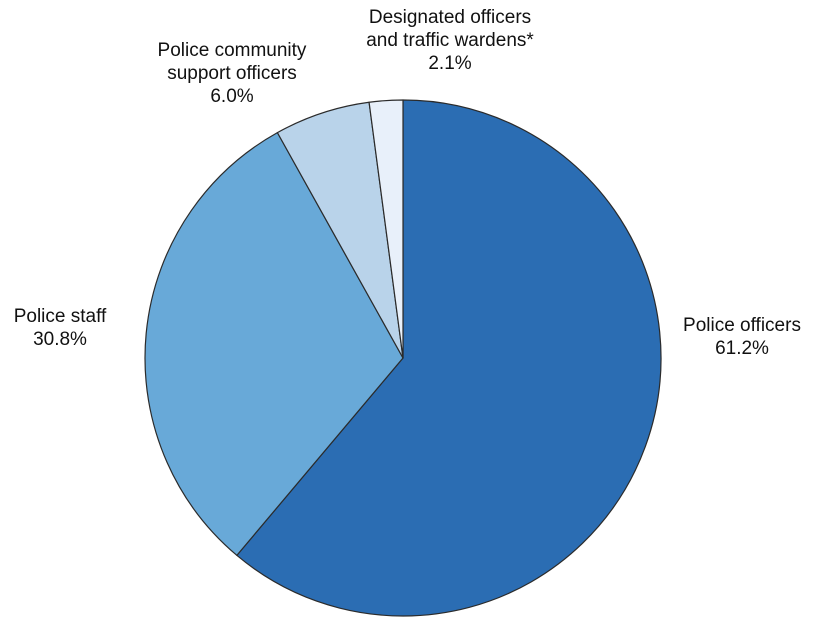  Describe the element at coordinates (742, 348) in the screenshot. I see `slice-value-label: 61.2%` at that location.